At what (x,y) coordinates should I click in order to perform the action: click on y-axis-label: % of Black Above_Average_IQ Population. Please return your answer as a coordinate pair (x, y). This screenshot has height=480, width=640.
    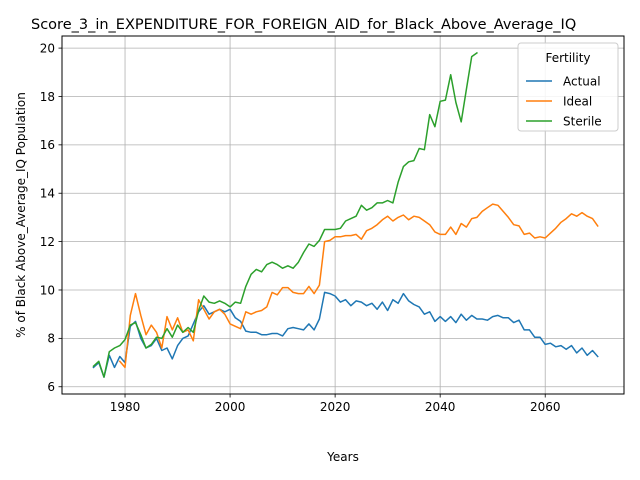
    Looking at the image, I should click on (21, 215).